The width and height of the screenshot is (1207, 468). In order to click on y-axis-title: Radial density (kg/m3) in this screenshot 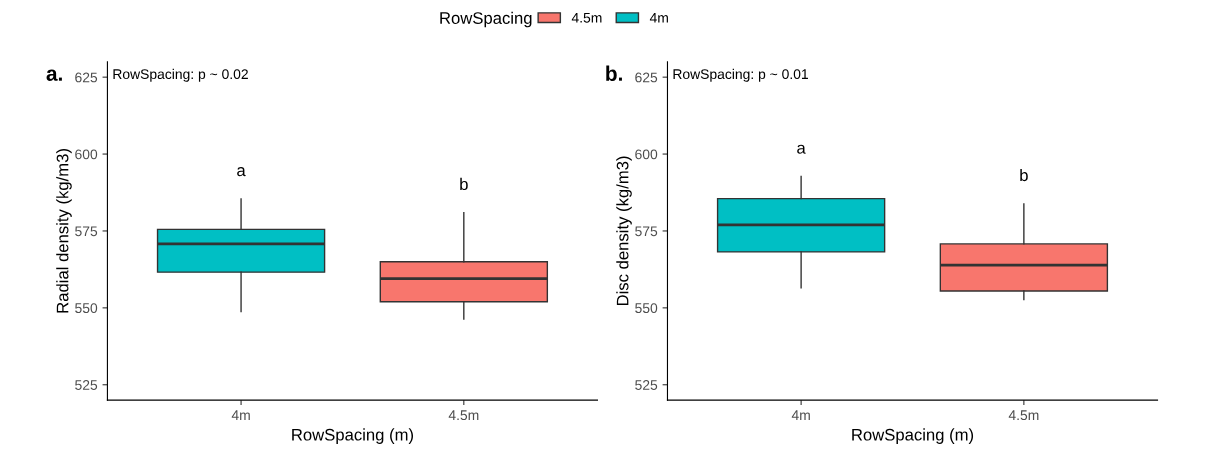, I will do `click(64, 231)`.